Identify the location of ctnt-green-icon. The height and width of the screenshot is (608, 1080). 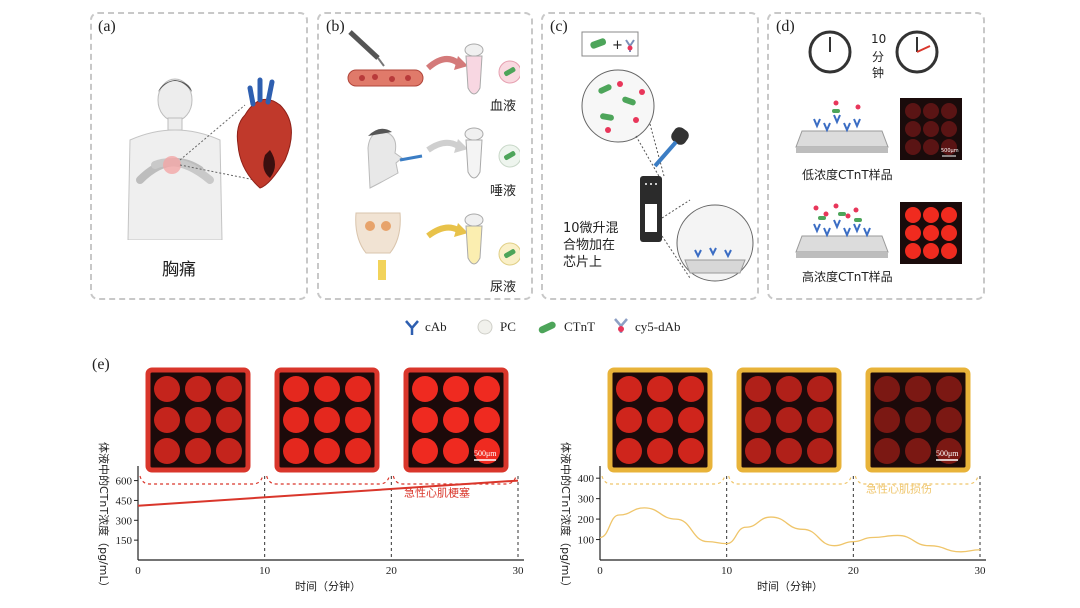
(547, 327).